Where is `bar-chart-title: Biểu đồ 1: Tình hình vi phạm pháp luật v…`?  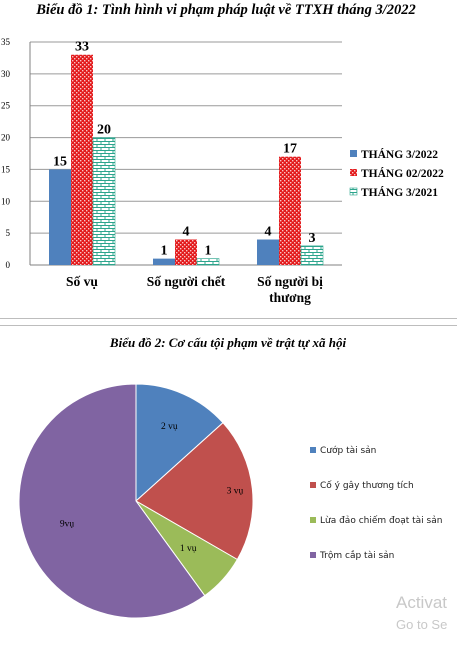 bar-chart-title: Biểu đồ 1: Tình hình vi phạm pháp luật v… is located at coordinates (225, 10).